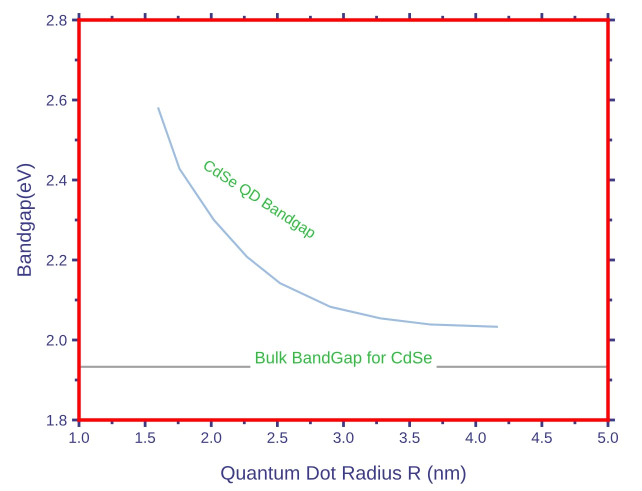 This screenshot has height=491, width=642. I want to click on y-tick-label: 2.6, so click(56, 100).